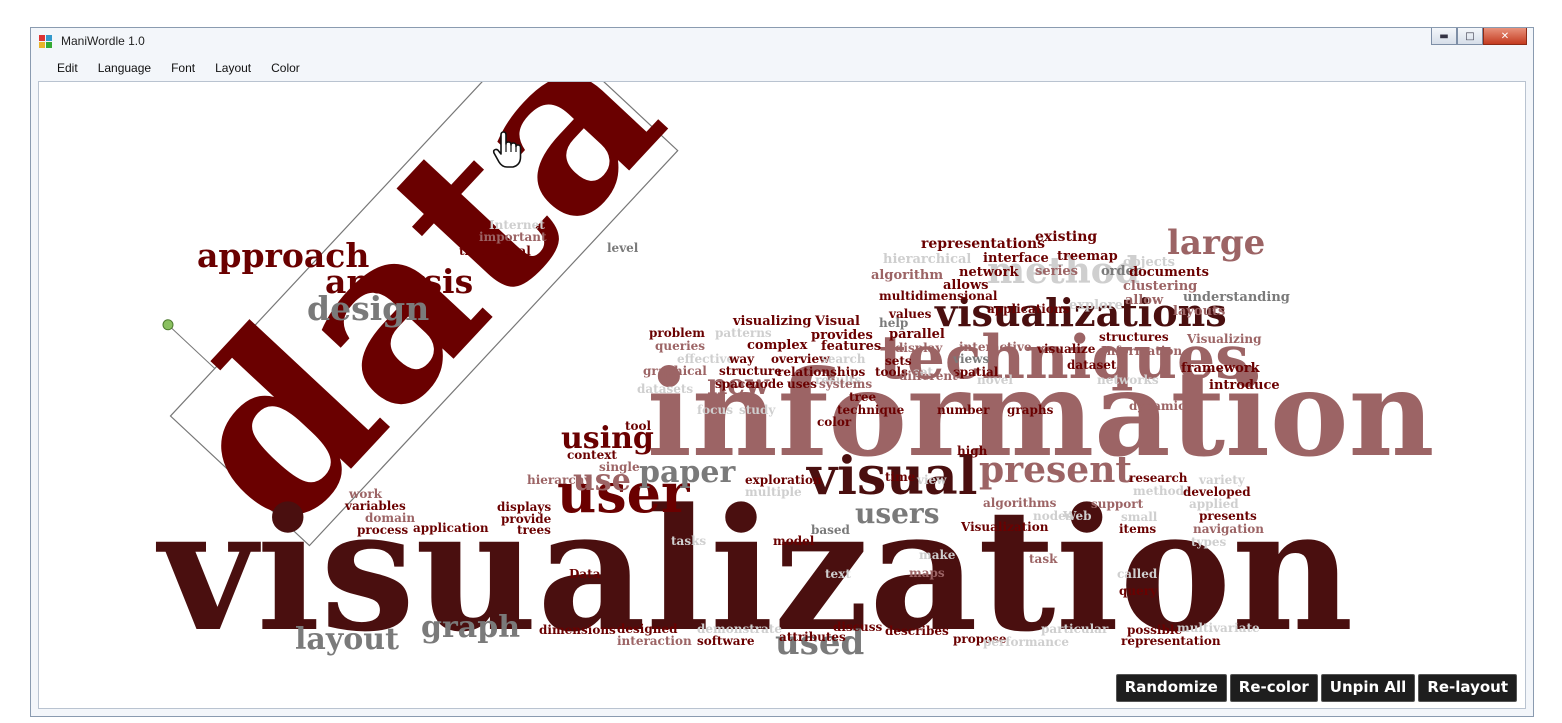  Describe the element at coordinates (1121, 271) in the screenshot. I see `cloud-word: order` at that location.